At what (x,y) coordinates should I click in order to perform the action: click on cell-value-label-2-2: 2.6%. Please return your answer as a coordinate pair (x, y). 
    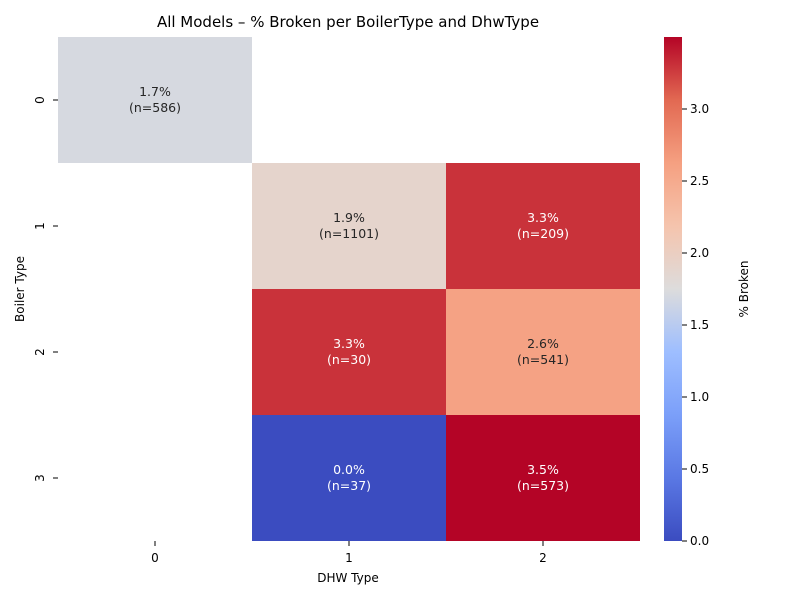
    Looking at the image, I should click on (543, 343).